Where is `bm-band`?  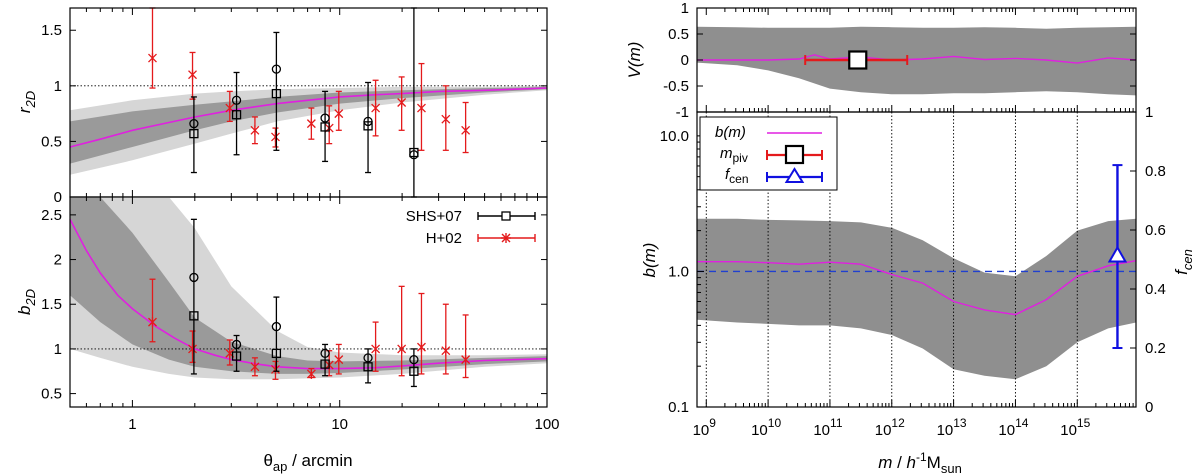
bm-band is located at coordinates (916, 299).